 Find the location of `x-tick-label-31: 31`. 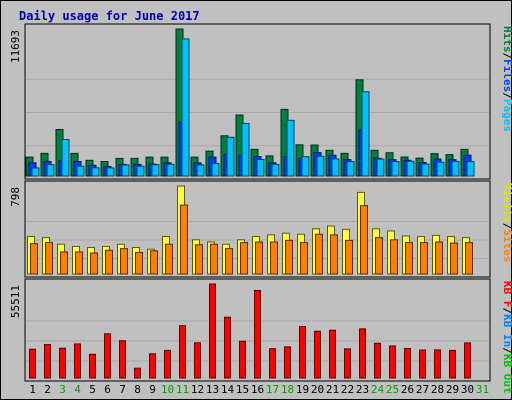

x-tick-label-31: 31 is located at coordinates (482, 389).